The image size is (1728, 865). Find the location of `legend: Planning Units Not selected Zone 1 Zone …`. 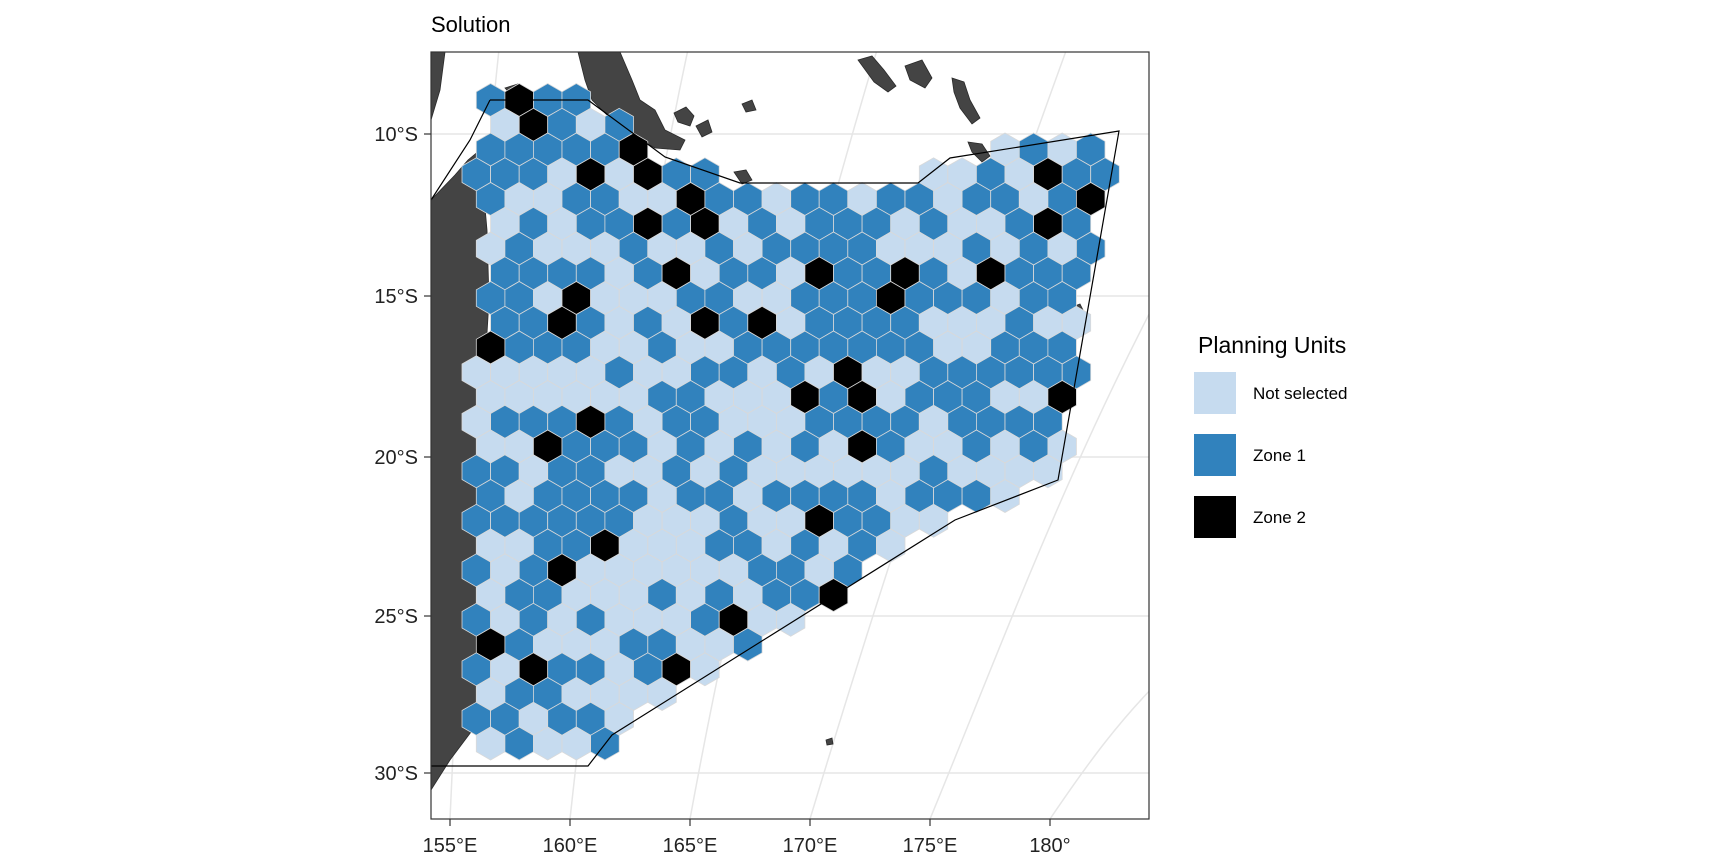

legend: Planning Units Not selected Zone 1 Zone … is located at coordinates (1271, 435).